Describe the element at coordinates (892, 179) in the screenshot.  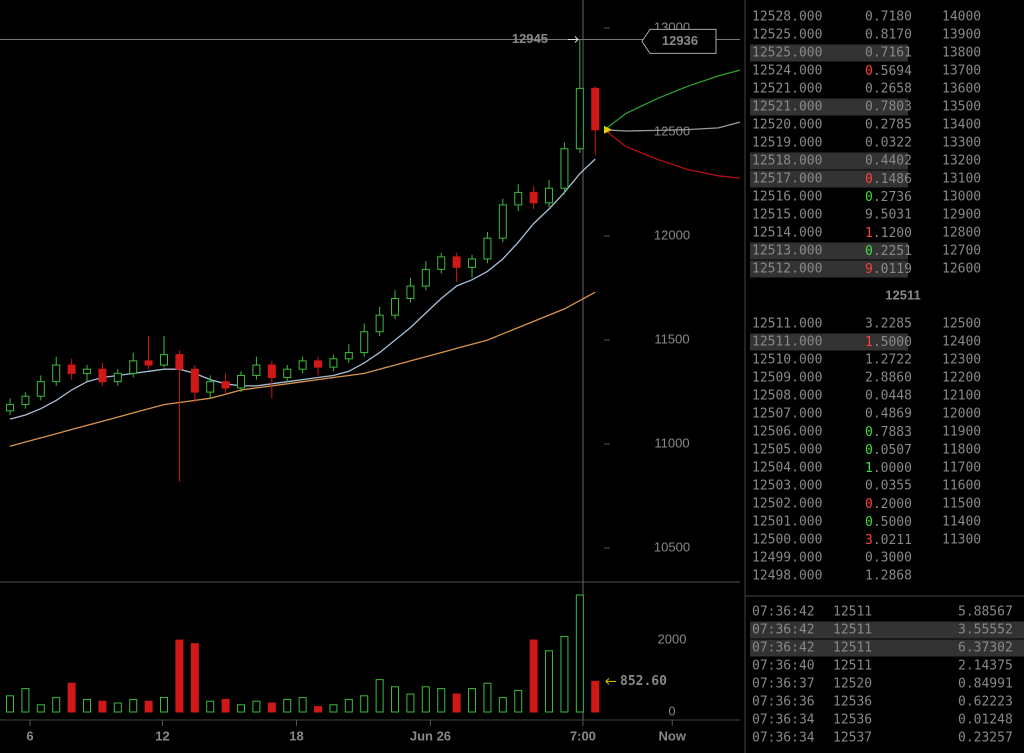
I see `amount-rest: .1486` at that location.